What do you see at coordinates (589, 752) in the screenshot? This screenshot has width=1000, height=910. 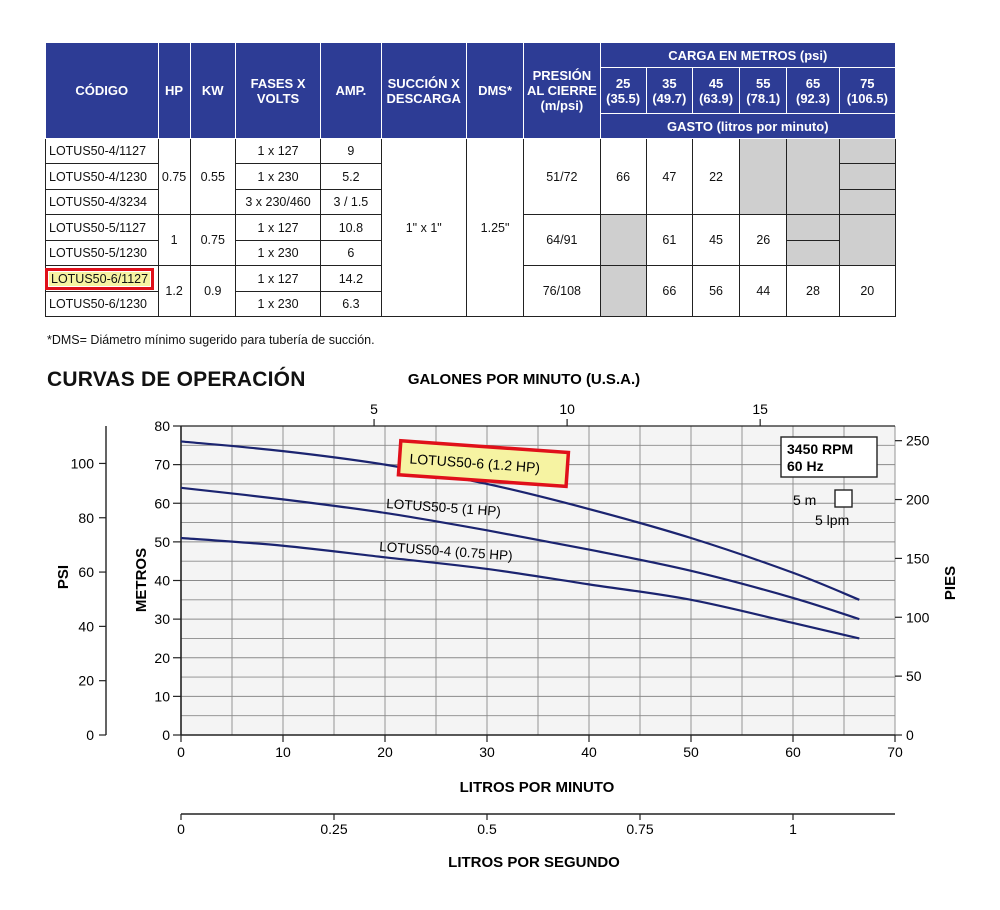 I see `x-tick-label: 40` at bounding box center [589, 752].